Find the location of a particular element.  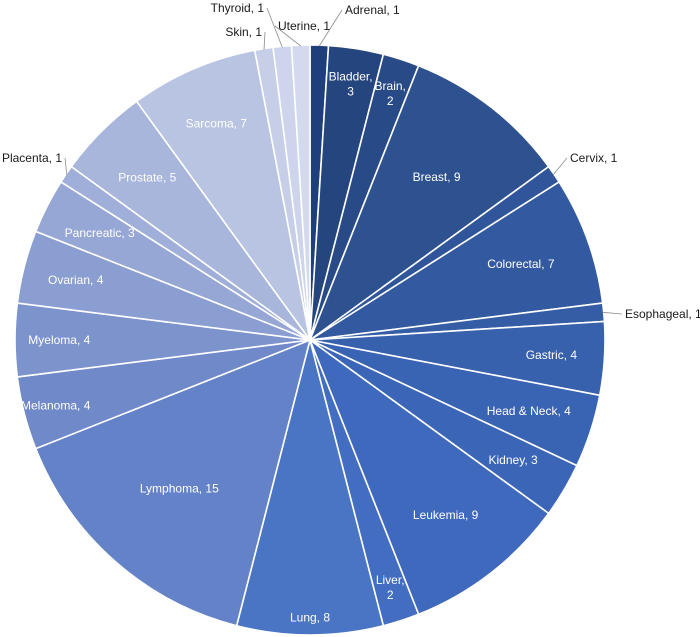

slice-label-leukemia: Leukemia, 9 is located at coordinates (446, 515).